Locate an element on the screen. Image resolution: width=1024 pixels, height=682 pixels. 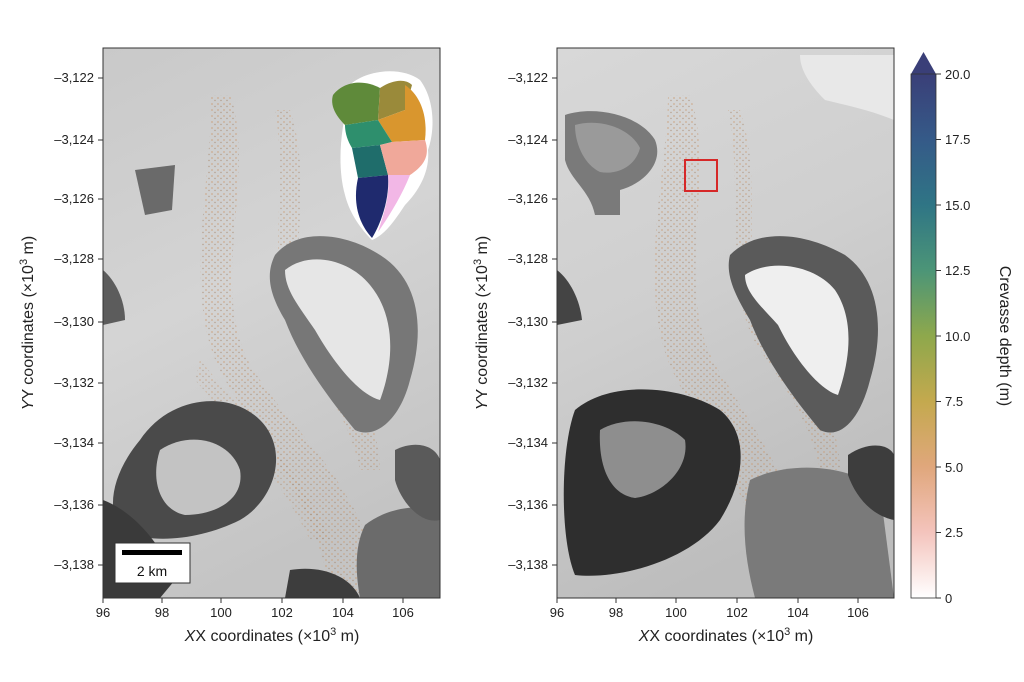
colorbar-tick: 20.0 is located at coordinates (953, 74).